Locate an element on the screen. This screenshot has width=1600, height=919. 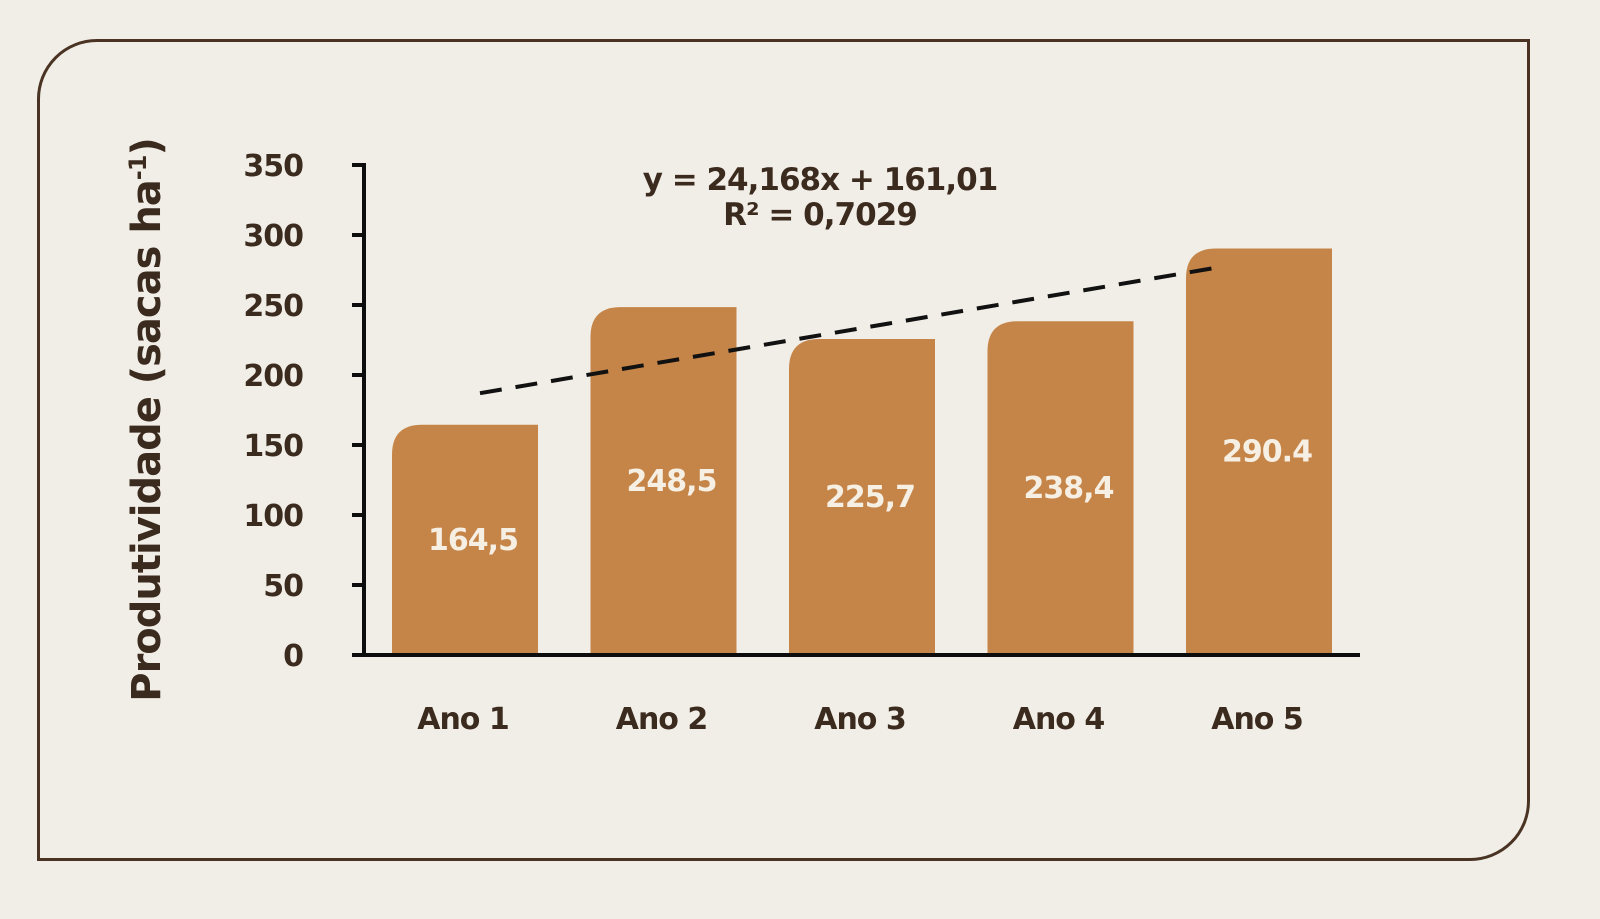
data-label-4: 238,4 is located at coordinates (1069, 488).